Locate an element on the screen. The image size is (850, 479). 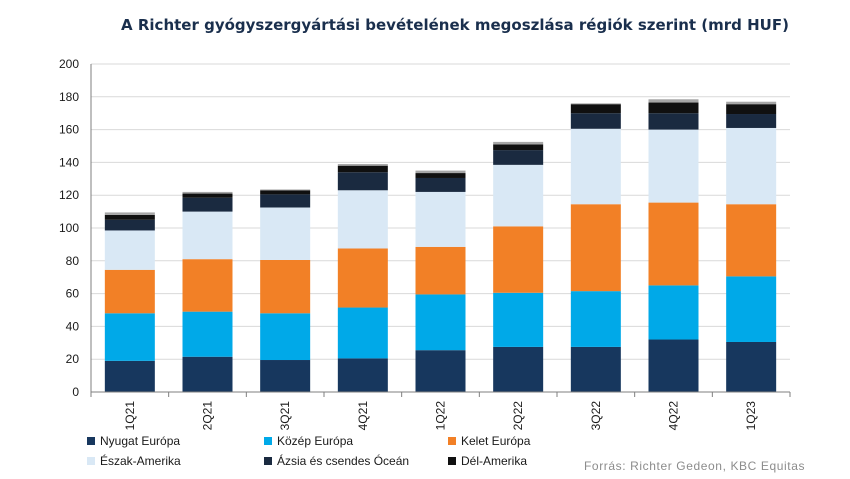
x-tick-label: 1Q22 is located at coordinates (441, 416).